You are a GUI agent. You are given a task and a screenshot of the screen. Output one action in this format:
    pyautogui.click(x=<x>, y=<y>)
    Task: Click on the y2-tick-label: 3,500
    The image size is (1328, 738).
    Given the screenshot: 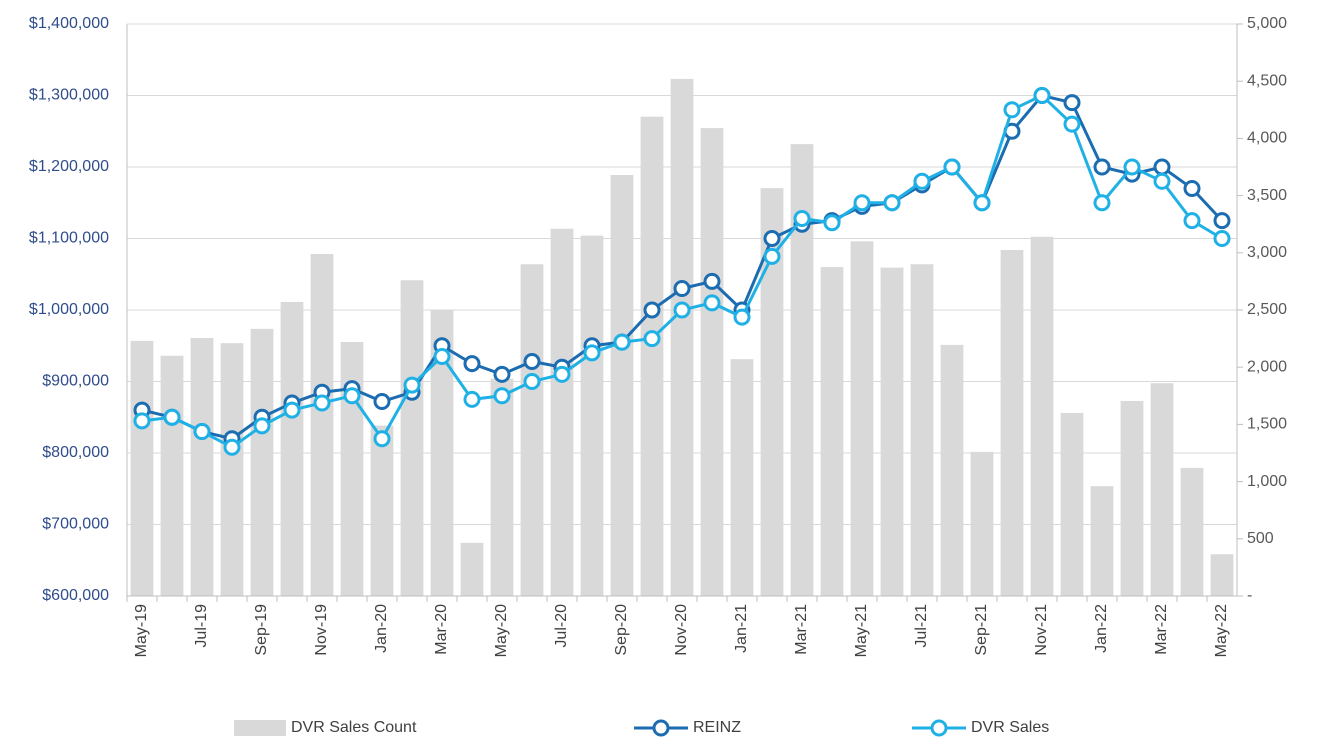 What is the action you would take?
    pyautogui.click(x=1267, y=195)
    